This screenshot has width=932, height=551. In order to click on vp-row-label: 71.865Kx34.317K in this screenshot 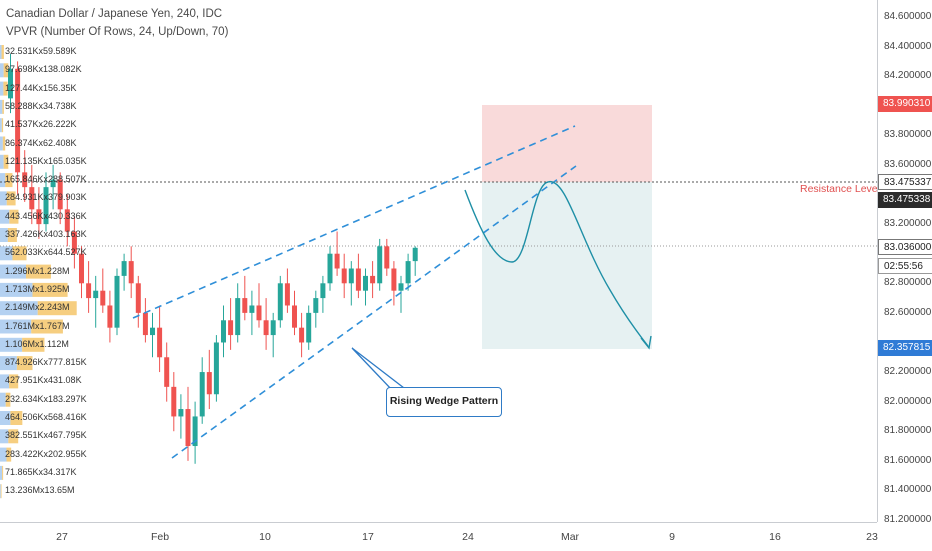, I will do `click(41, 471)`.